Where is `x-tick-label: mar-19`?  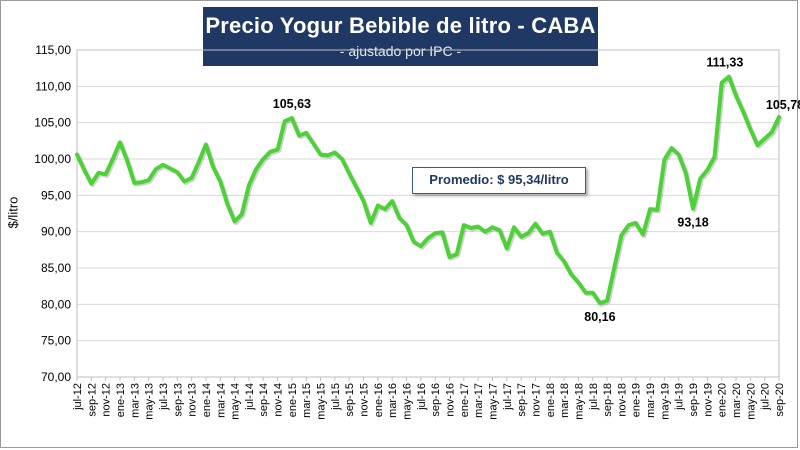
x-tick-label: mar-19 is located at coordinates (651, 400).